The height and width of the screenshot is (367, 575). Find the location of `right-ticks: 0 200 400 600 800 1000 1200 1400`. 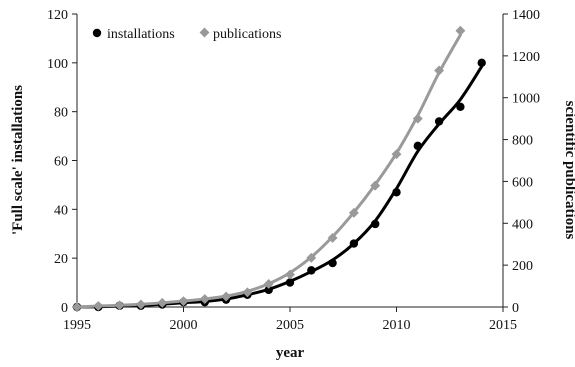

right-ticks: 0 200 400 600 800 1000 1200 1400 is located at coordinates (521, 162).